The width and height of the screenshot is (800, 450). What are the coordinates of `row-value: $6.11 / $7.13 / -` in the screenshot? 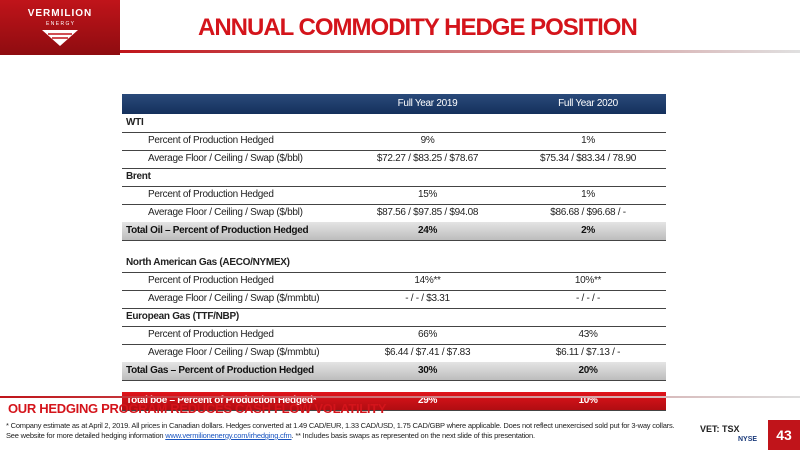 It's located at (588, 352).